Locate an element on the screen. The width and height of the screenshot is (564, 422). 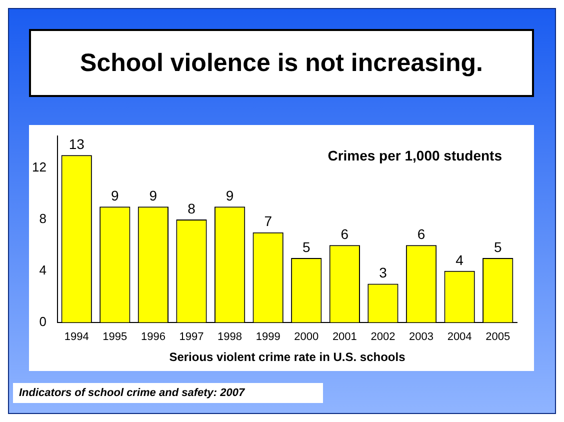
x-tick-label: 2000 is located at coordinates (306, 337).